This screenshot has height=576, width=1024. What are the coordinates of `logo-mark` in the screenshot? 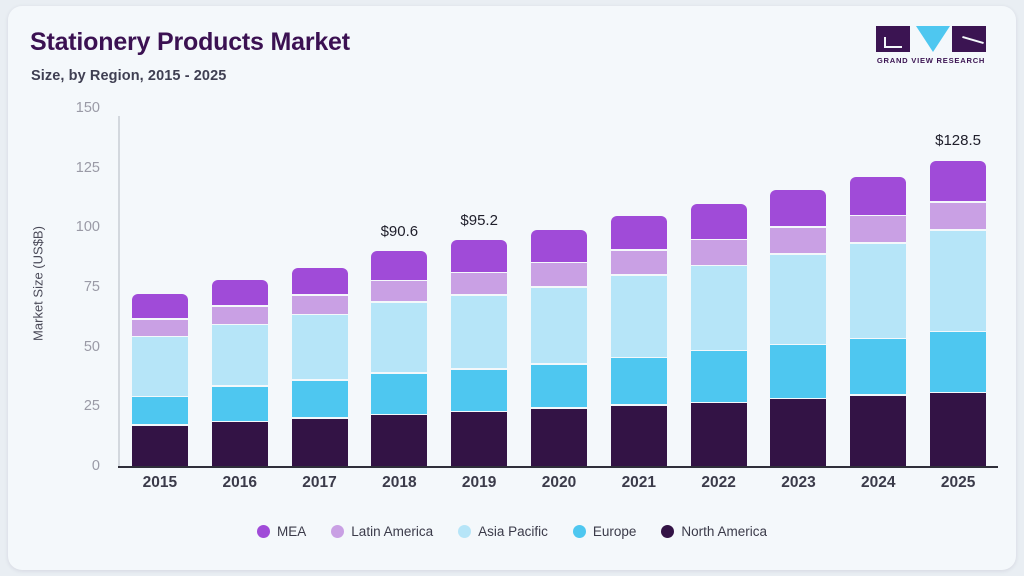 It's located at (931, 39).